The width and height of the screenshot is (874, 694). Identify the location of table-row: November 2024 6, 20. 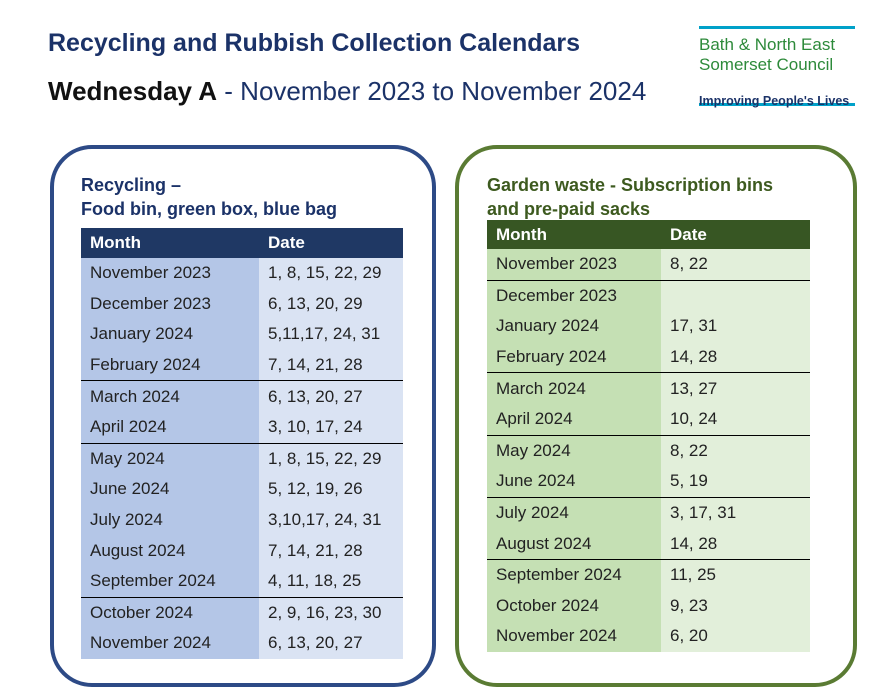
(648, 636).